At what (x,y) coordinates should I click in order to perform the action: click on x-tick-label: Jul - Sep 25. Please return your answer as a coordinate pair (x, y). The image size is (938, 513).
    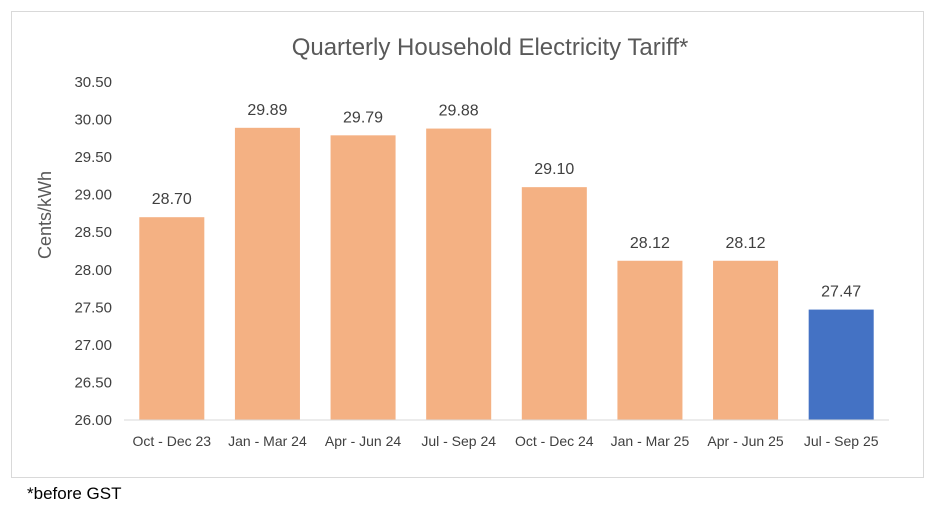
    Looking at the image, I should click on (841, 441).